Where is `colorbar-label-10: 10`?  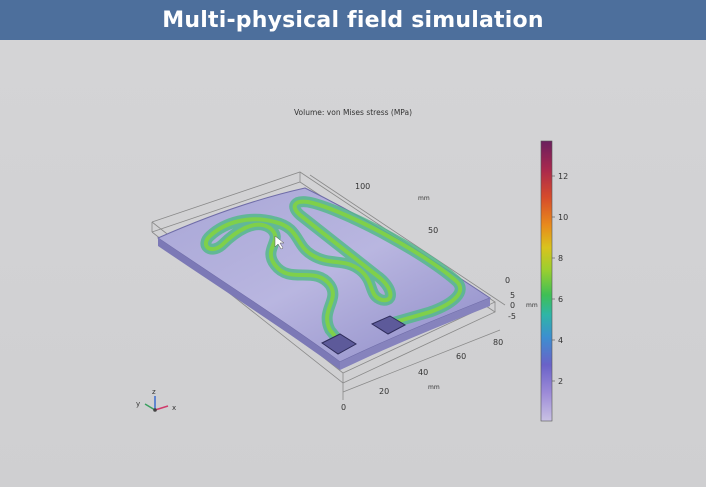
colorbar-label-10: 10 is located at coordinates (563, 217).